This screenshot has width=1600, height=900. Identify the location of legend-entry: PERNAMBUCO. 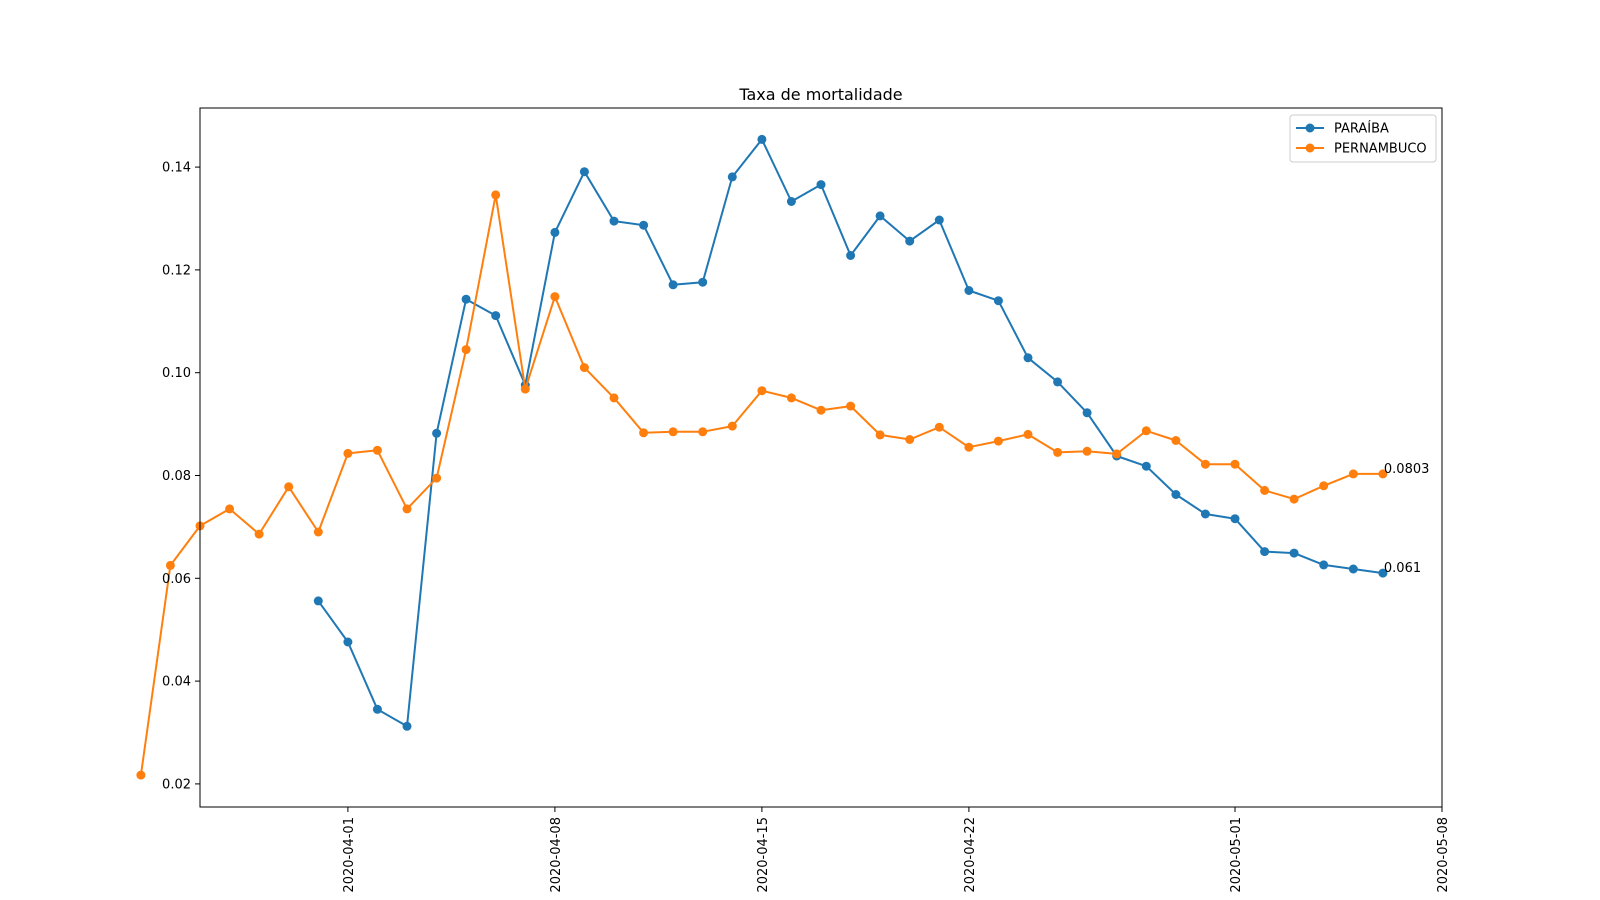
(1361, 149).